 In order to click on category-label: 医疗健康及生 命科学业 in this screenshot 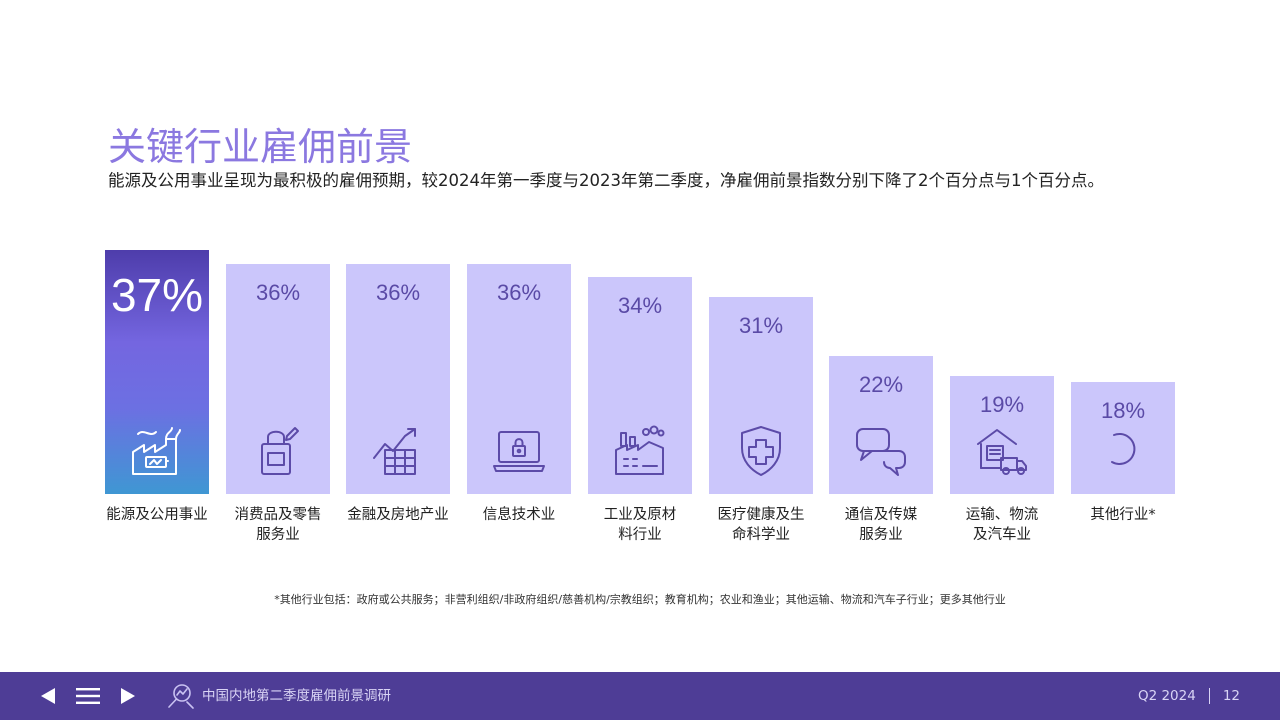, I will do `click(761, 525)`.